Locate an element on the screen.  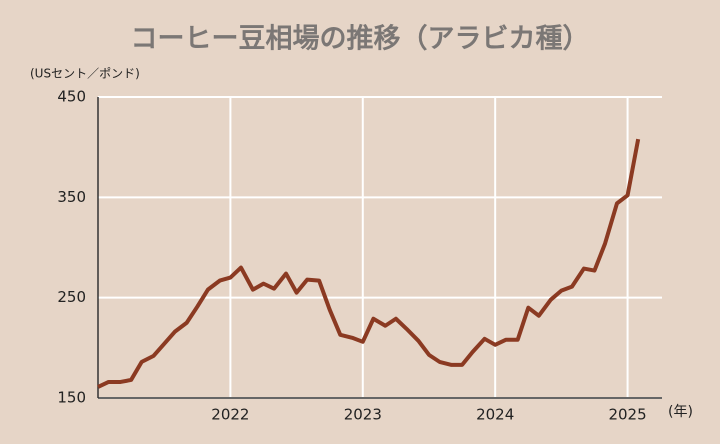
y-axis-label: (USセント／ポンド) is located at coordinates (85, 74).